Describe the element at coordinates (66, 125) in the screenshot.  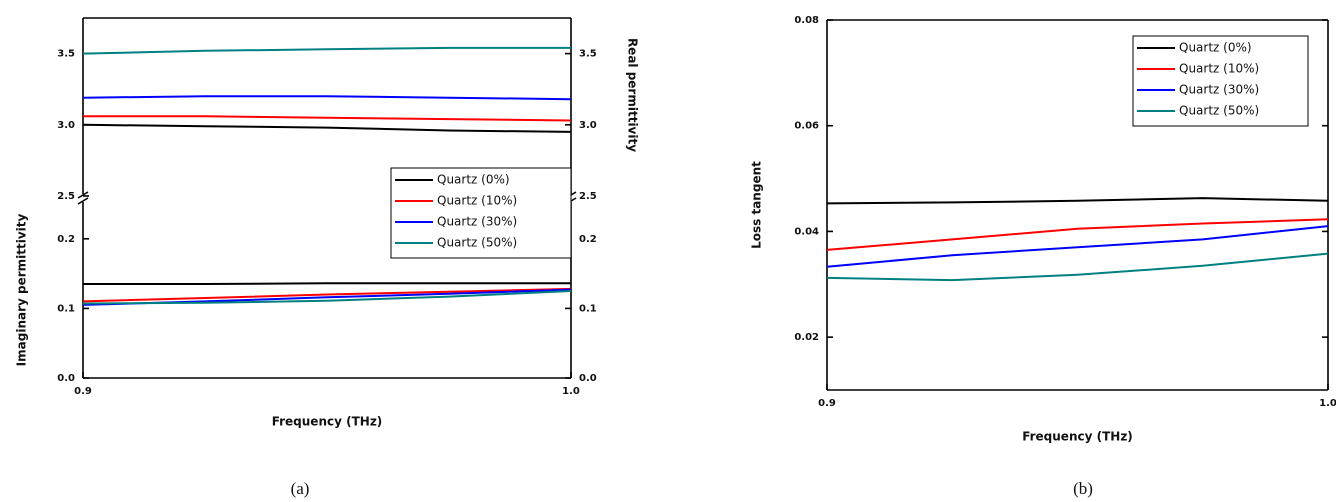
I see `y-tick-label: 3.0` at that location.